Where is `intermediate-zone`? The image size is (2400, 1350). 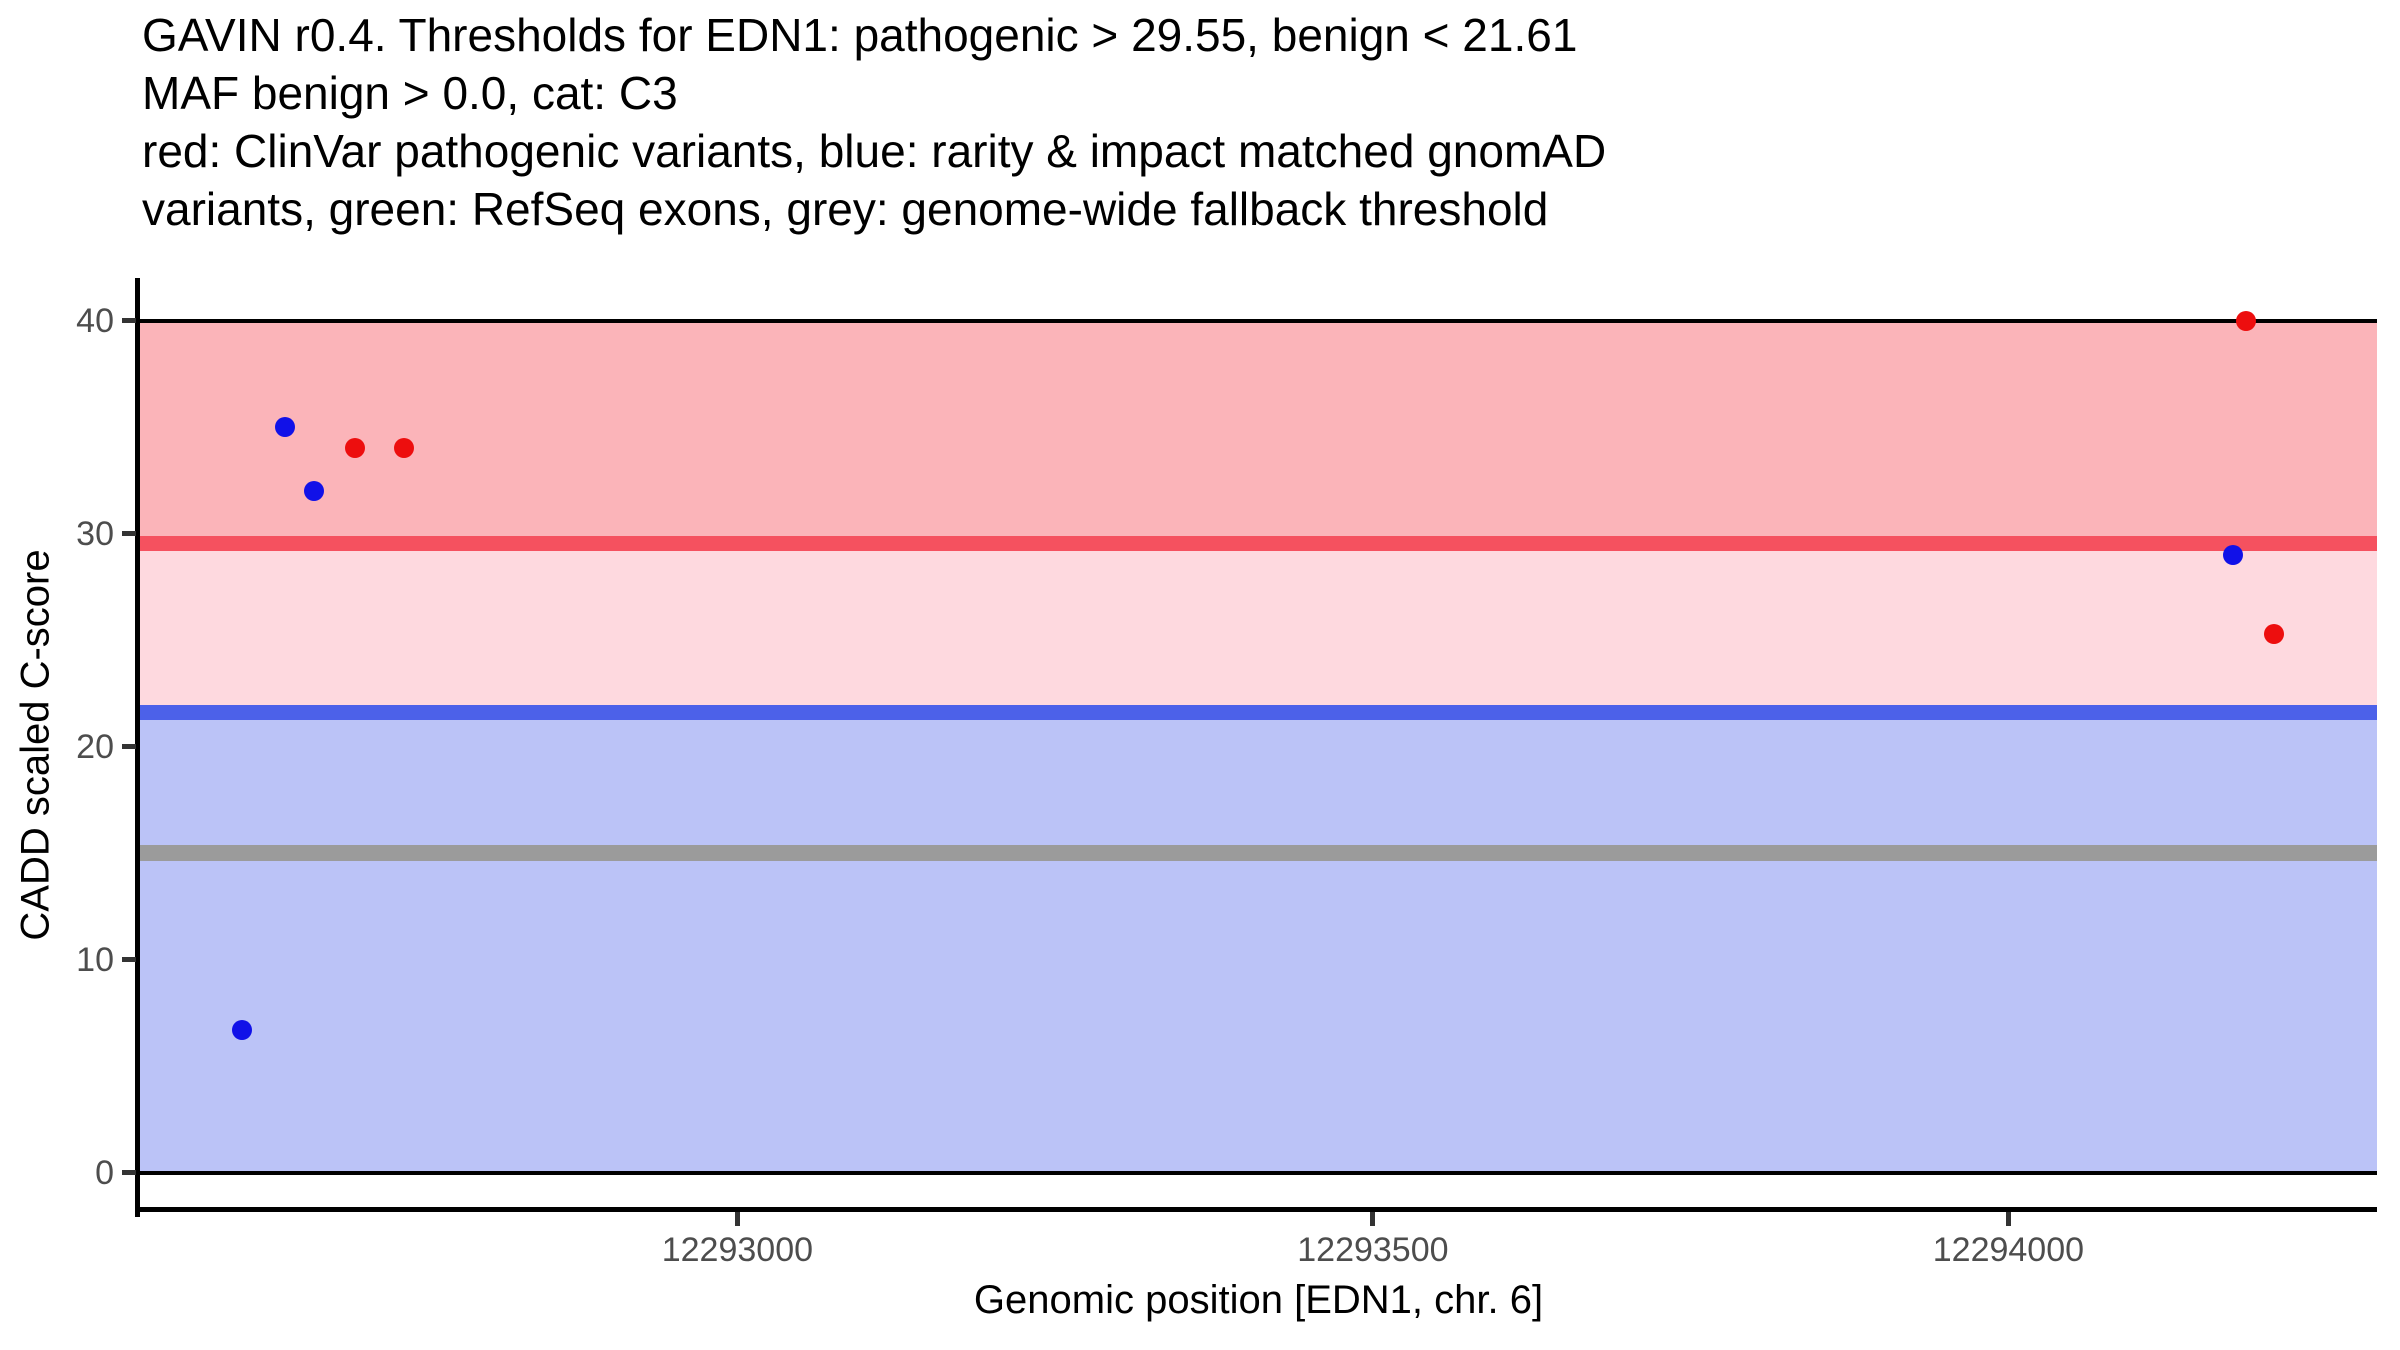 intermediate-zone is located at coordinates (1258, 628).